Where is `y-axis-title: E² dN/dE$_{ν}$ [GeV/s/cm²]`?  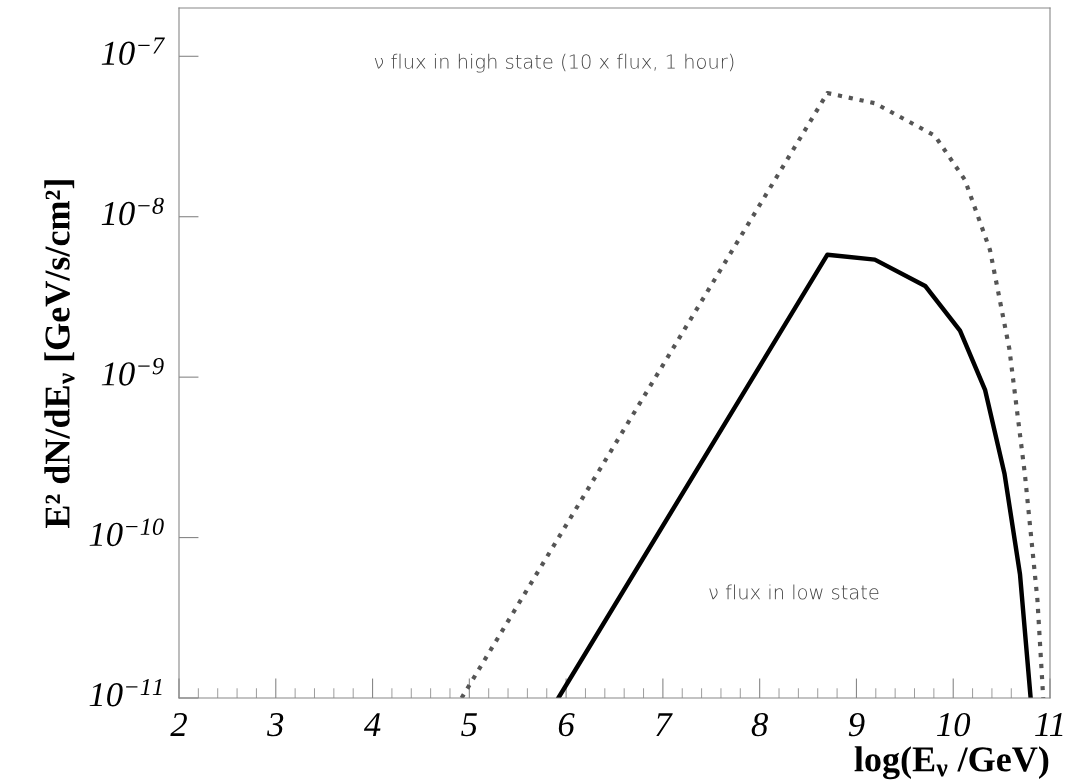 y-axis-title: E² dN/dE$_{ν}$ [GeV/s/cm²] is located at coordinates (59, 354).